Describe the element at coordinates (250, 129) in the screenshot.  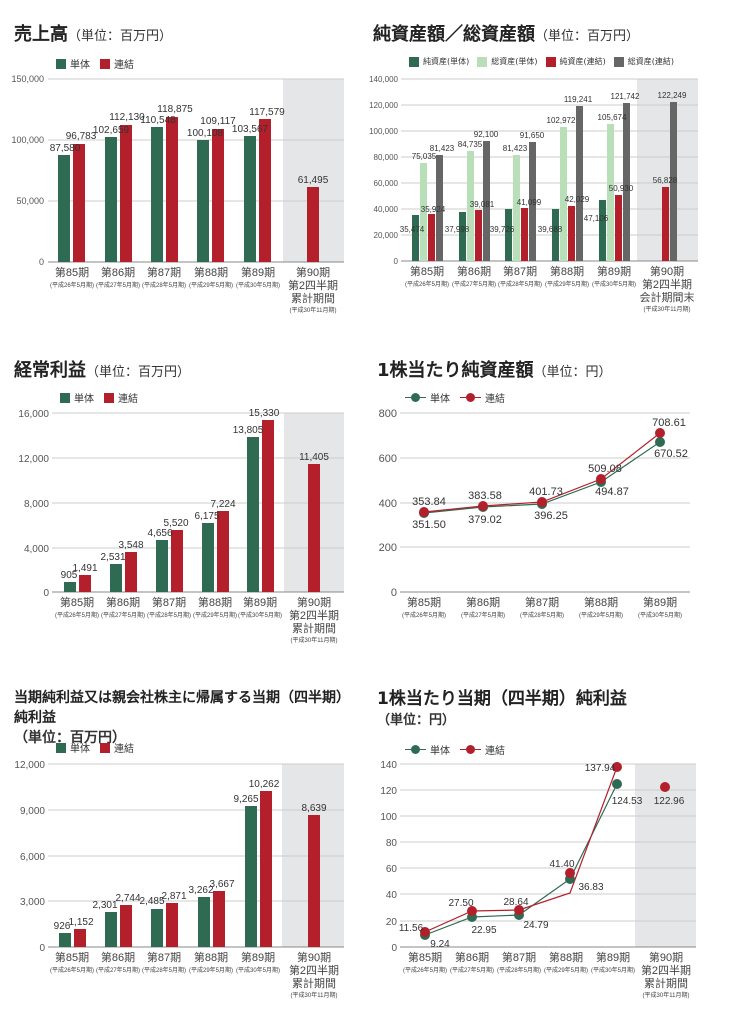
I see `svg-text: 103,567` at that location.